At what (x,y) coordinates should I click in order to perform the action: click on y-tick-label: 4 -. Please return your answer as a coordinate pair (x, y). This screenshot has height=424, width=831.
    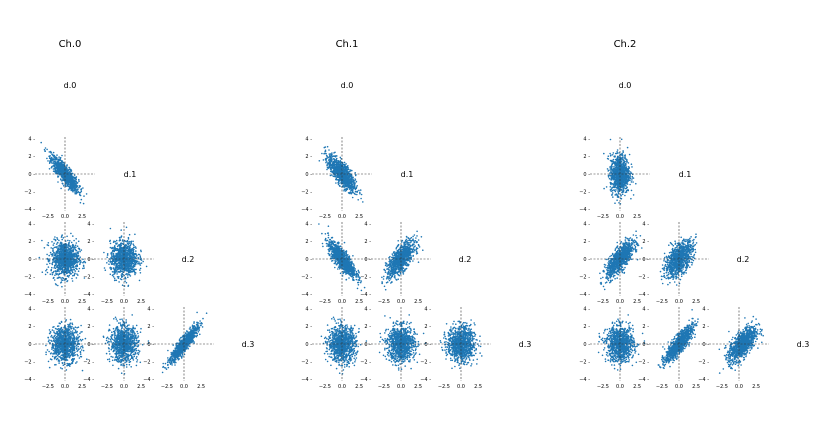
    Looking at the image, I should click on (31, 140).